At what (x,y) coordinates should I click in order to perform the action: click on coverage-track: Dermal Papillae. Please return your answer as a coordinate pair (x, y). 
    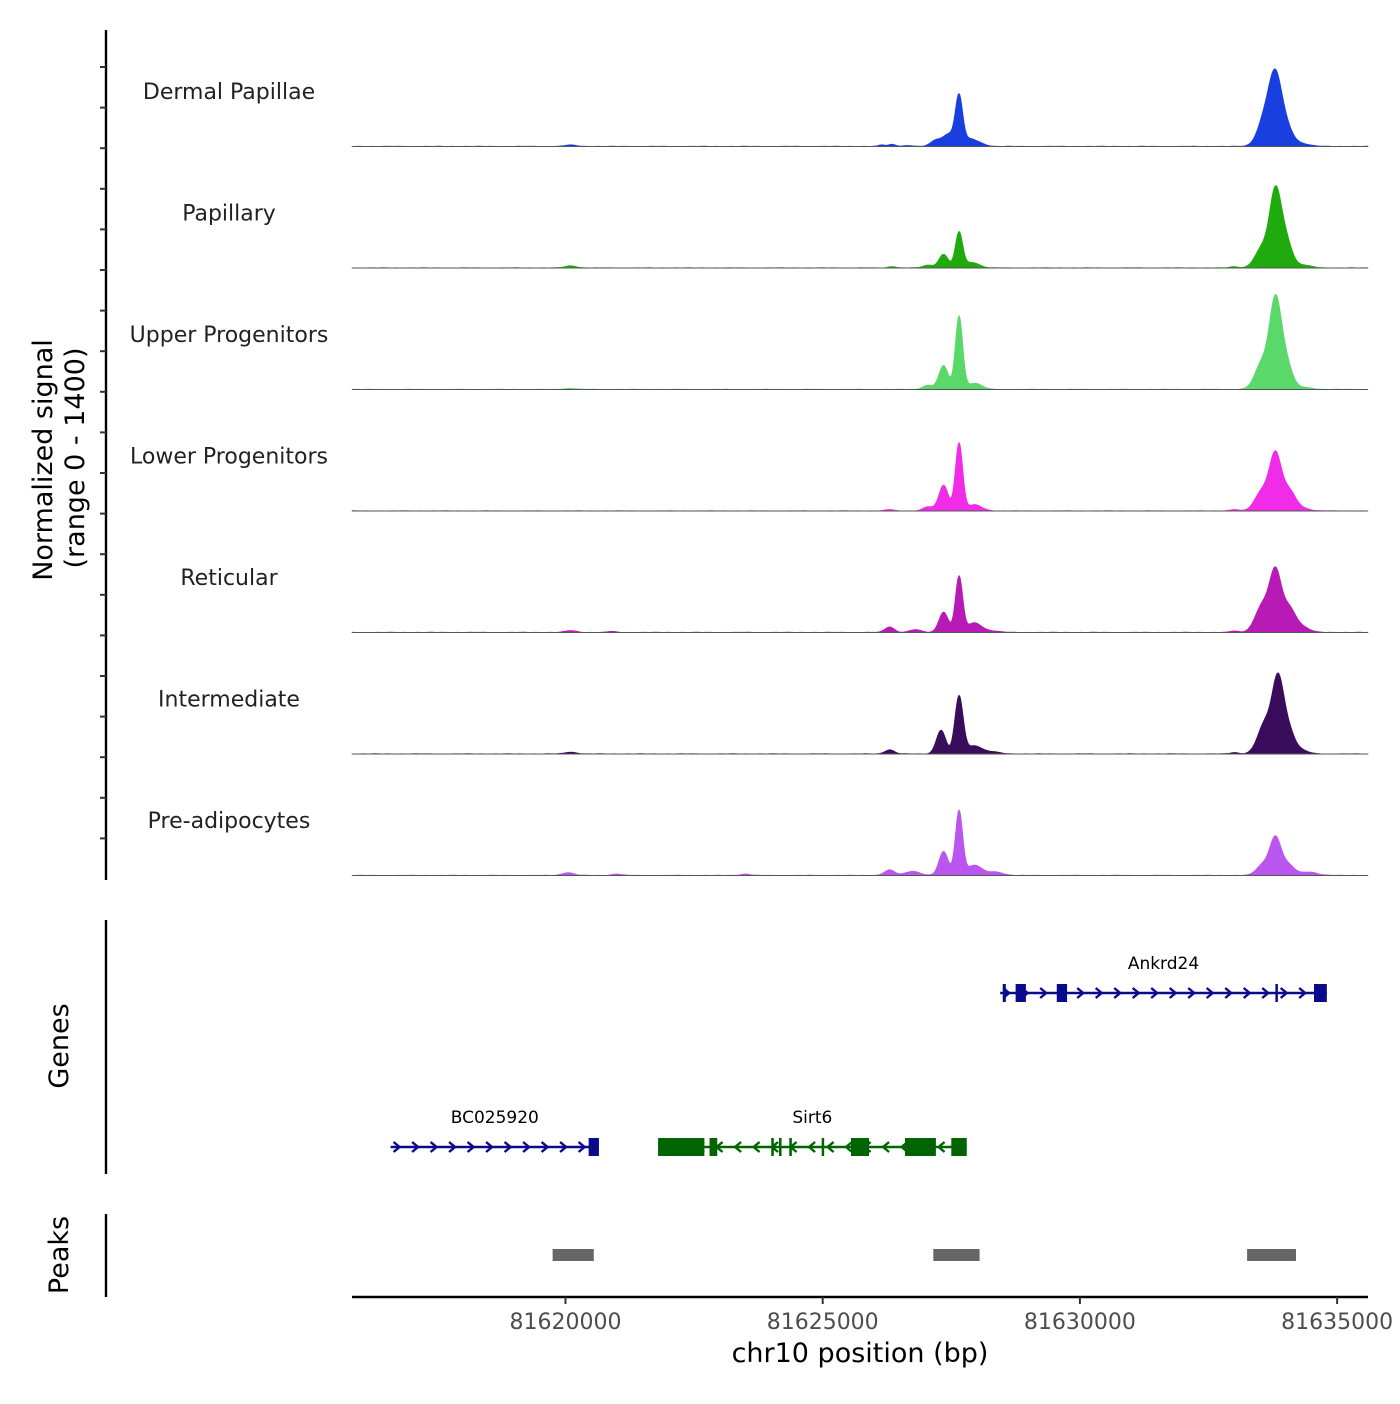
    Looking at the image, I should click on (756, 107).